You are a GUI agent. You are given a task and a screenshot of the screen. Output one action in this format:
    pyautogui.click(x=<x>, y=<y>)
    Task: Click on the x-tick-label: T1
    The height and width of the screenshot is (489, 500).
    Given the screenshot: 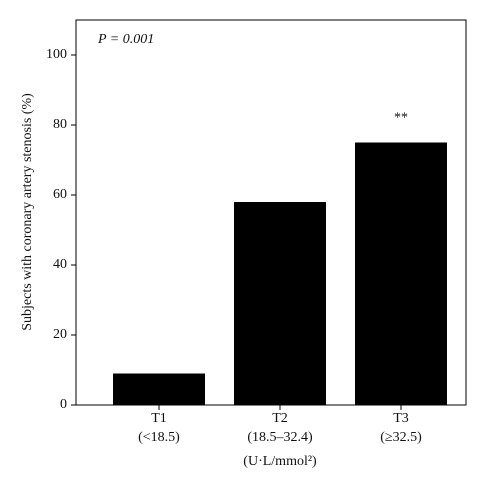 What is the action you would take?
    pyautogui.click(x=159, y=418)
    